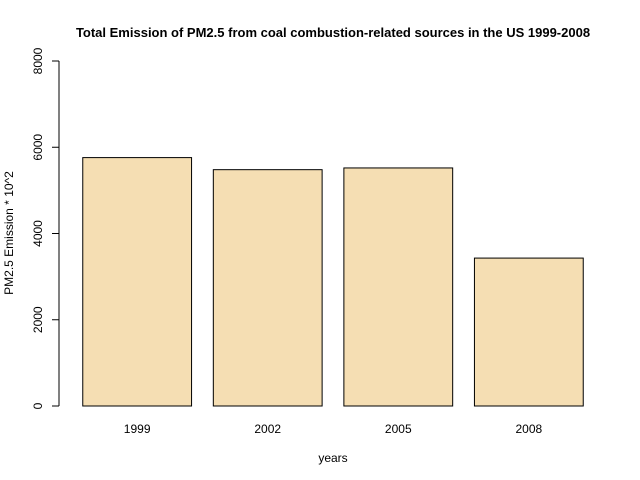 The image size is (640, 480). I want to click on y-ticks: 0 2000 4000 6000 8000, so click(45, 228).